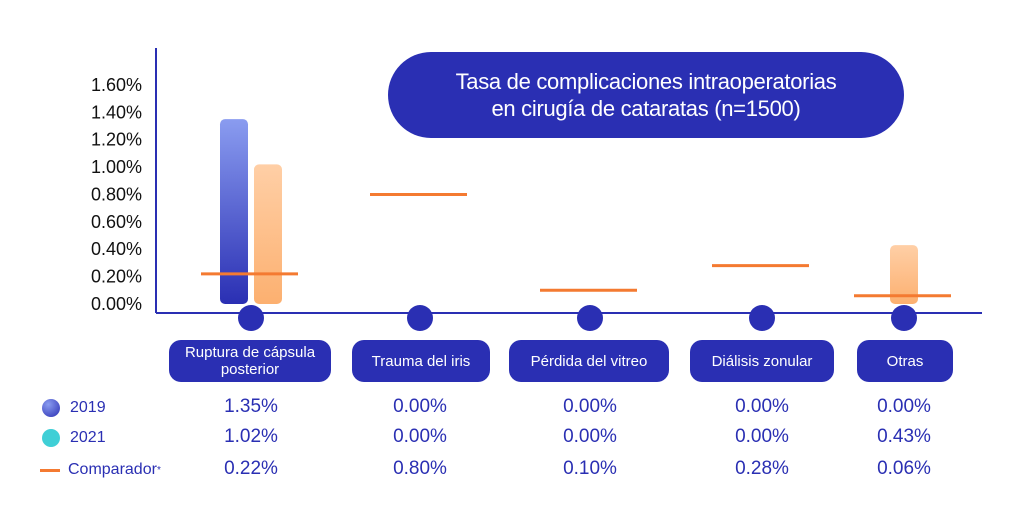 The height and width of the screenshot is (511, 1024). What do you see at coordinates (762, 468) in the screenshot?
I see `value-comparator: 0.28%` at bounding box center [762, 468].